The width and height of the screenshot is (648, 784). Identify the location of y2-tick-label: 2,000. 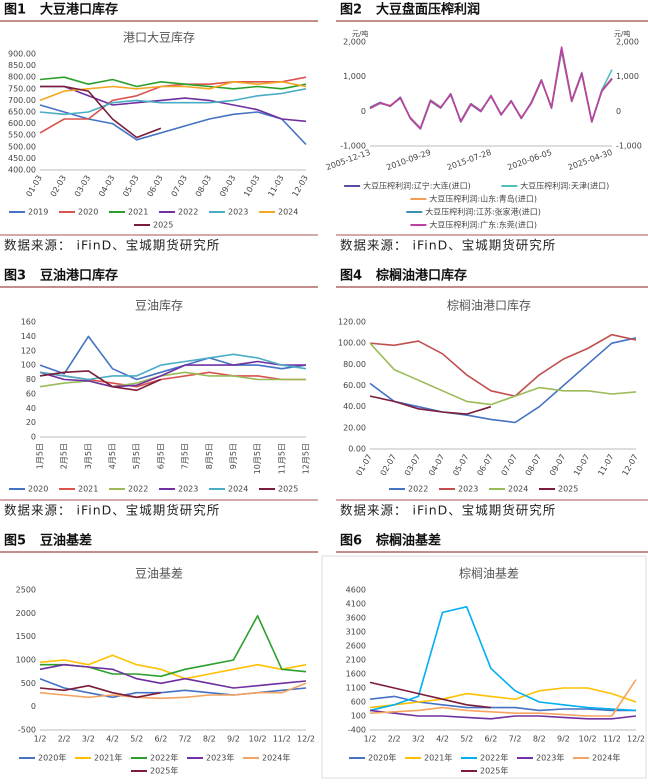
(627, 42).